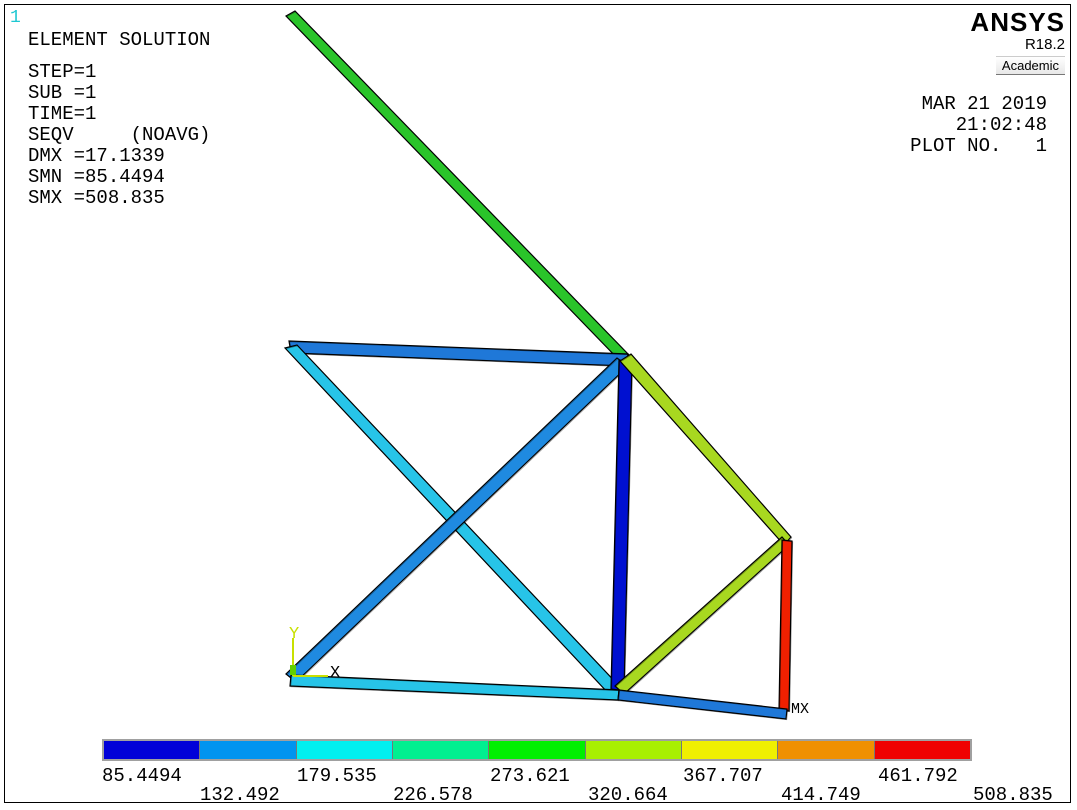  What do you see at coordinates (458, 353) in the screenshot?
I see `upper-chord-member` at bounding box center [458, 353].